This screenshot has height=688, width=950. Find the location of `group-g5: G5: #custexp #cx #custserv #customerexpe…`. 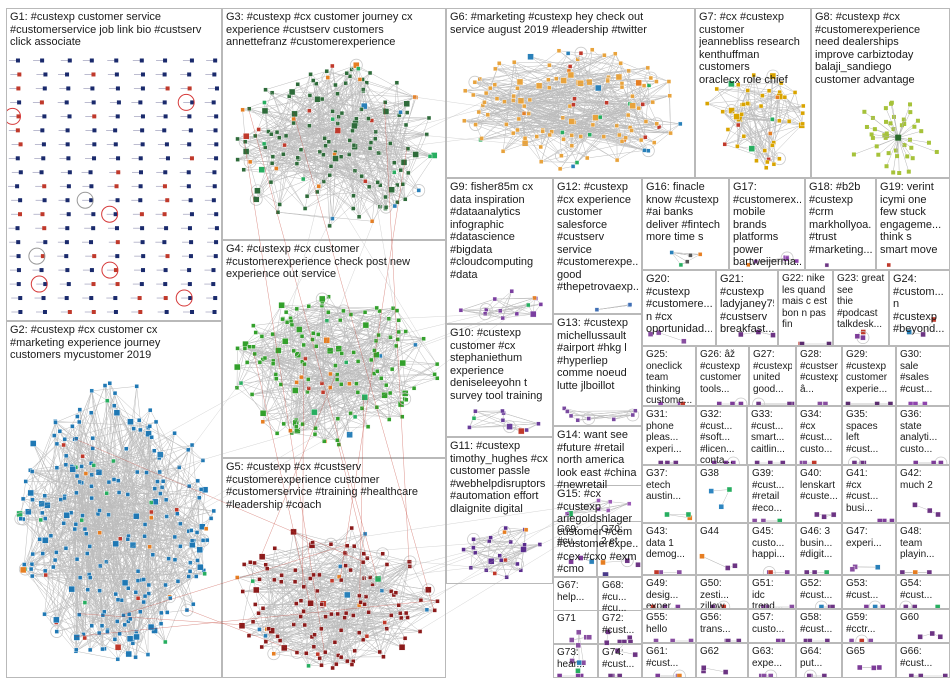

group-g5: G5: #custexp #cx #custserv #customerexpe… is located at coordinates (334, 568).